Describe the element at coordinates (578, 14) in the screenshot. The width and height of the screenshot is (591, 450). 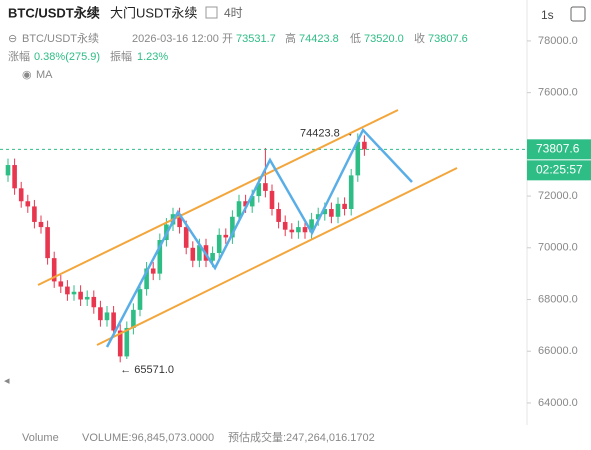
I see `layout-button` at that location.